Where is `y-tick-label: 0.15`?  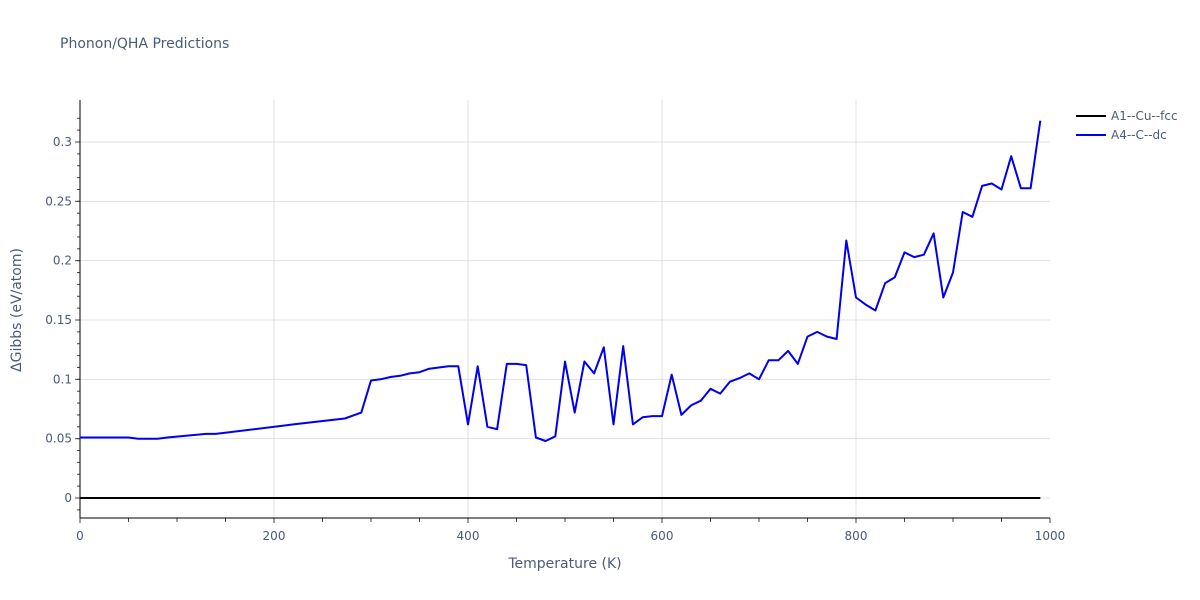 y-tick-label: 0.15 is located at coordinates (58, 320).